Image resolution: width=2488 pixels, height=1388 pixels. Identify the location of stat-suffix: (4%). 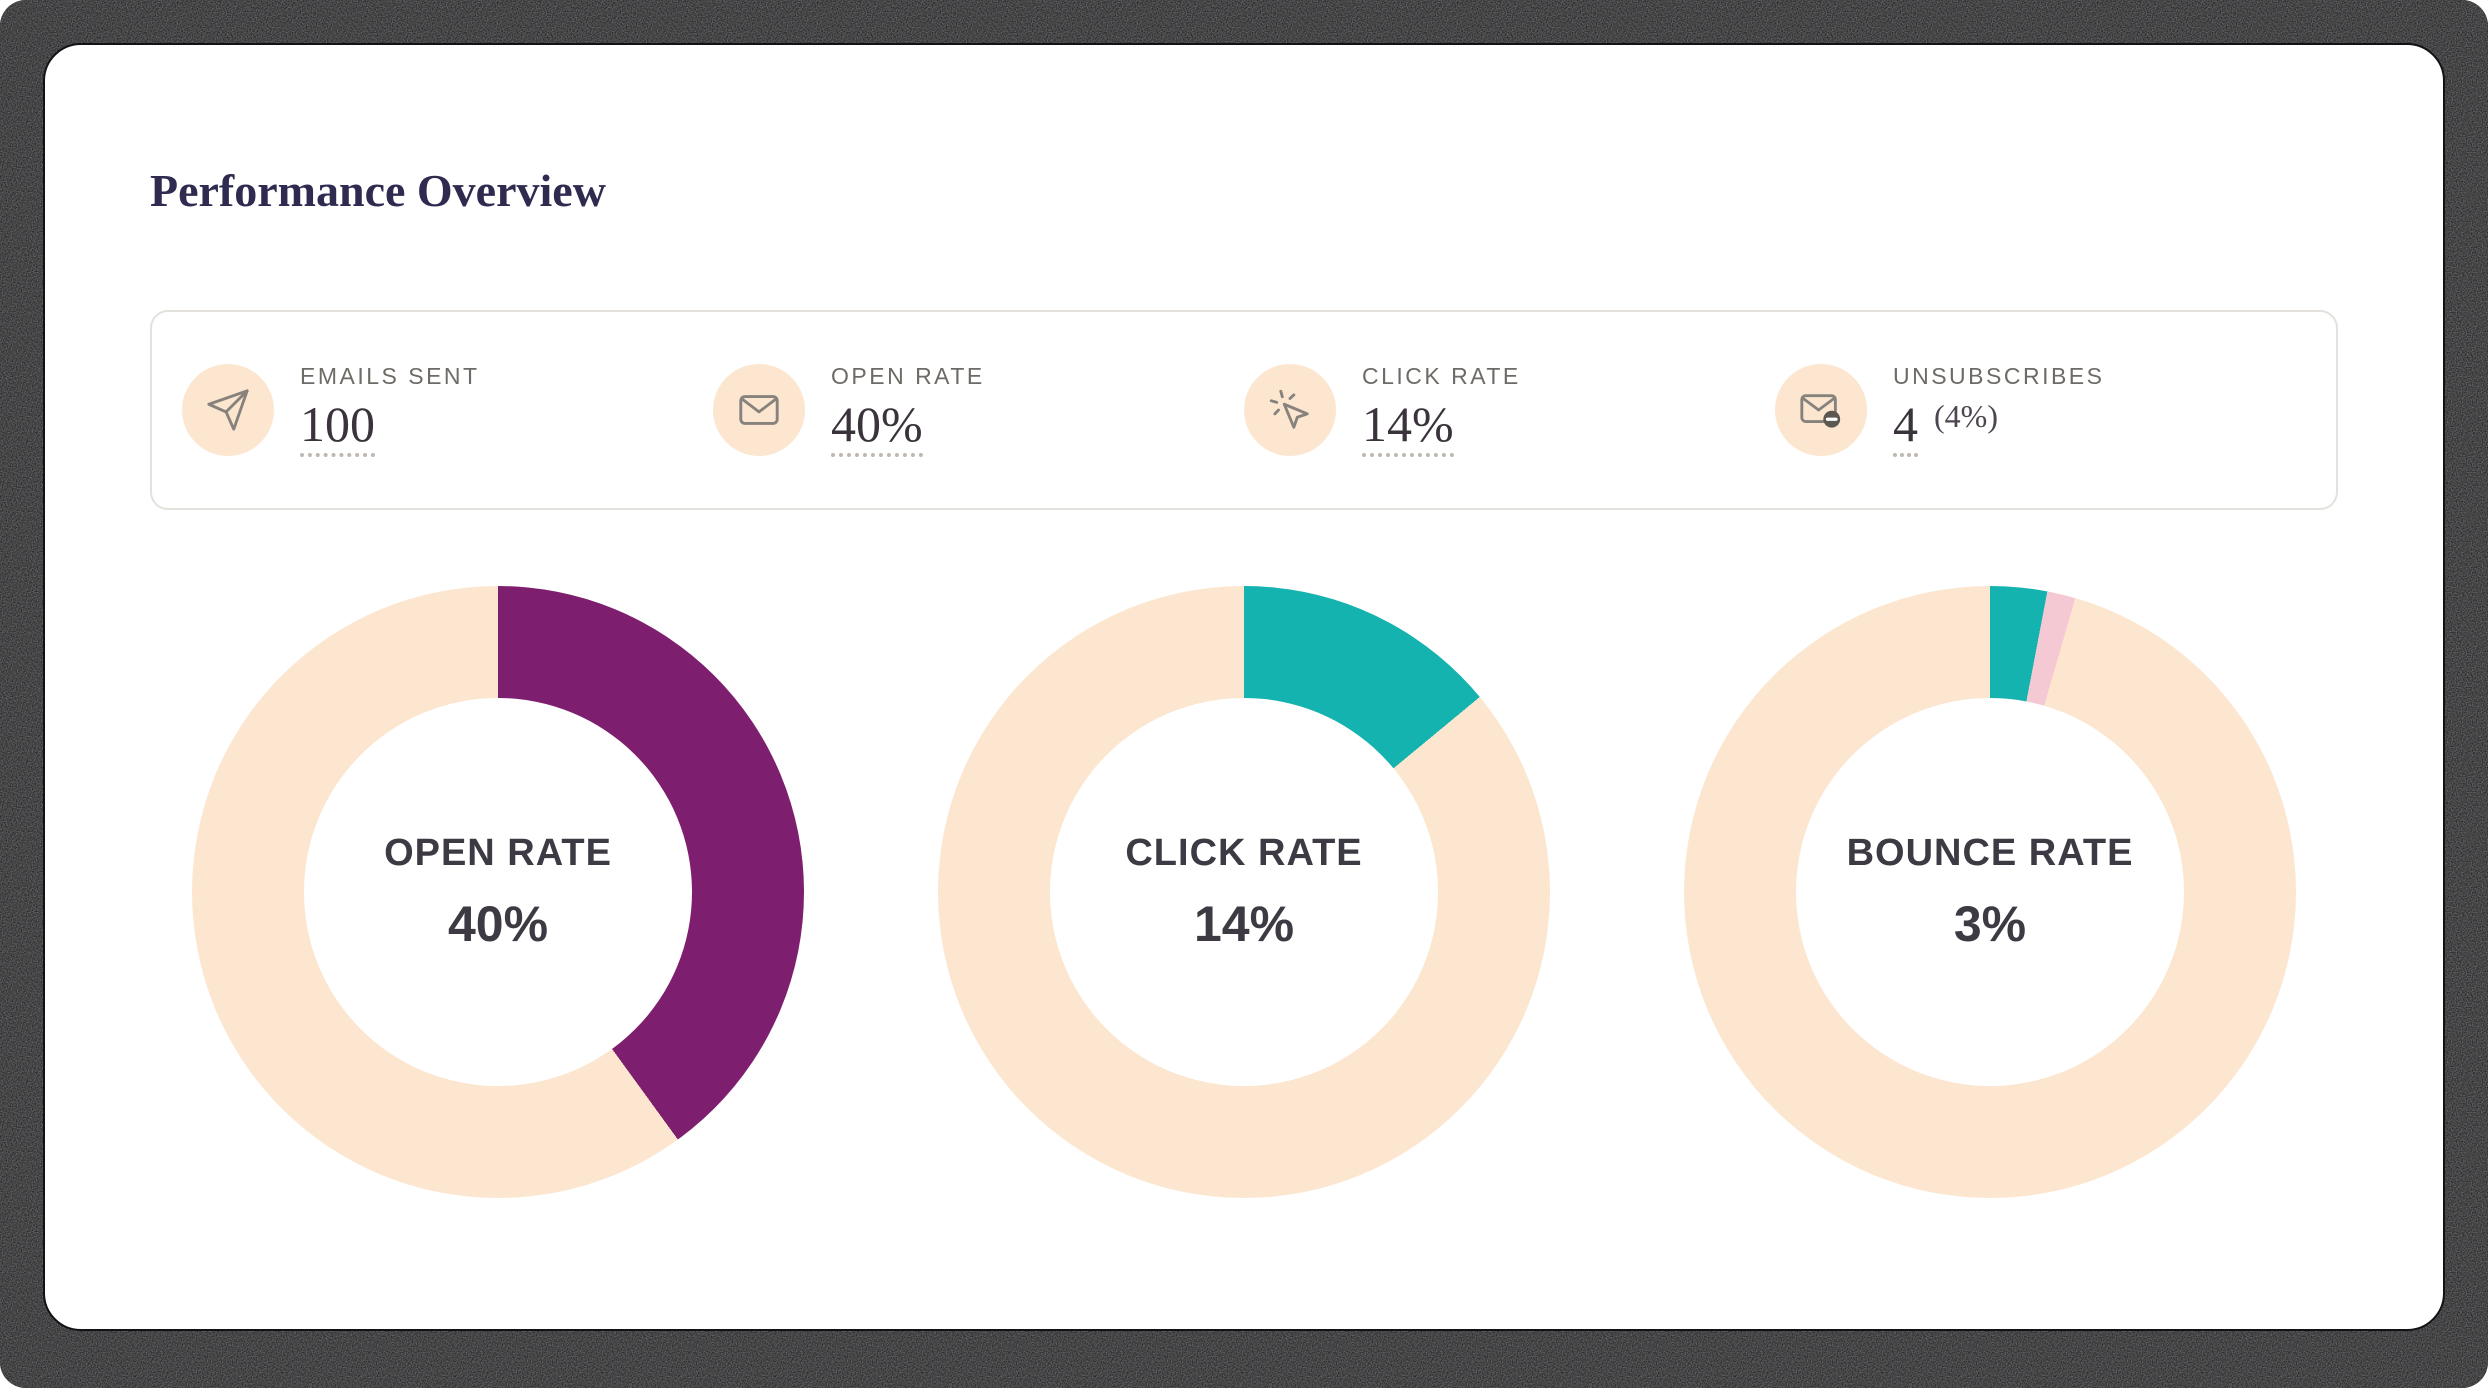
(1966, 415).